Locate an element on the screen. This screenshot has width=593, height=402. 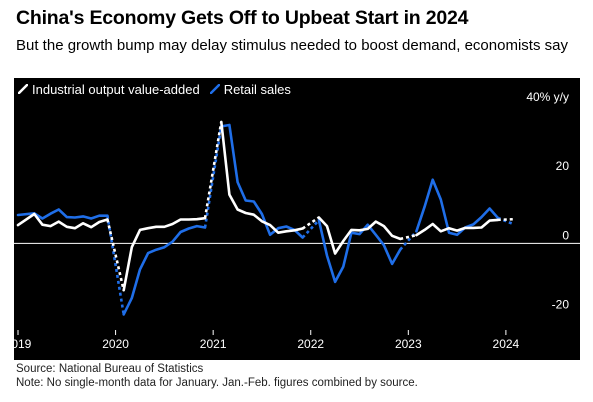
x-tick-label-2020: 2020 is located at coordinates (115, 344).